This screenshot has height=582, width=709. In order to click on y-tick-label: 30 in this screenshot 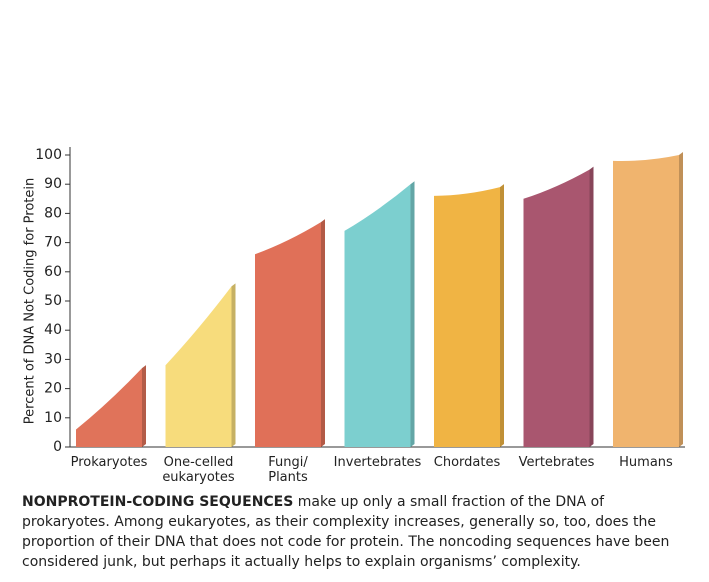, I will do `click(53, 359)`.